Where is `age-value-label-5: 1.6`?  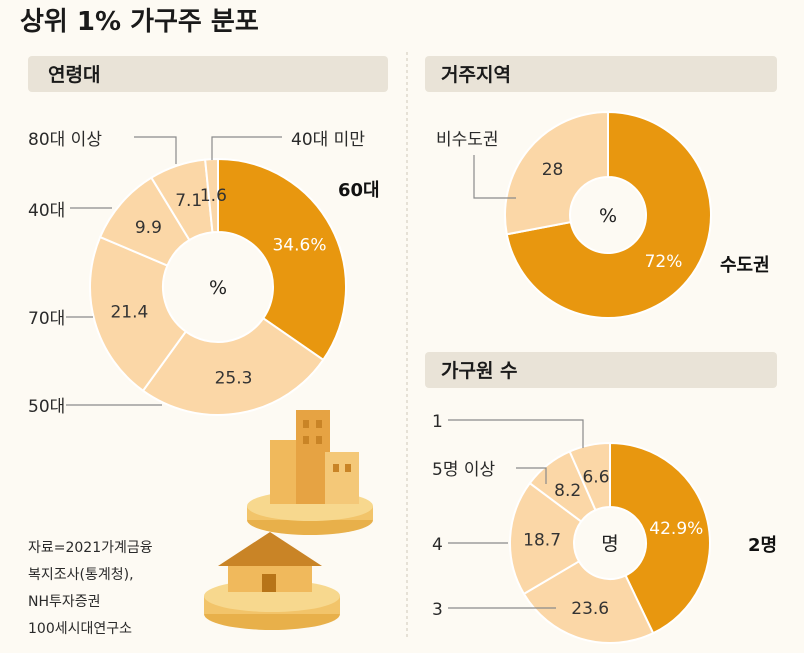 age-value-label-5: 1.6 is located at coordinates (213, 196).